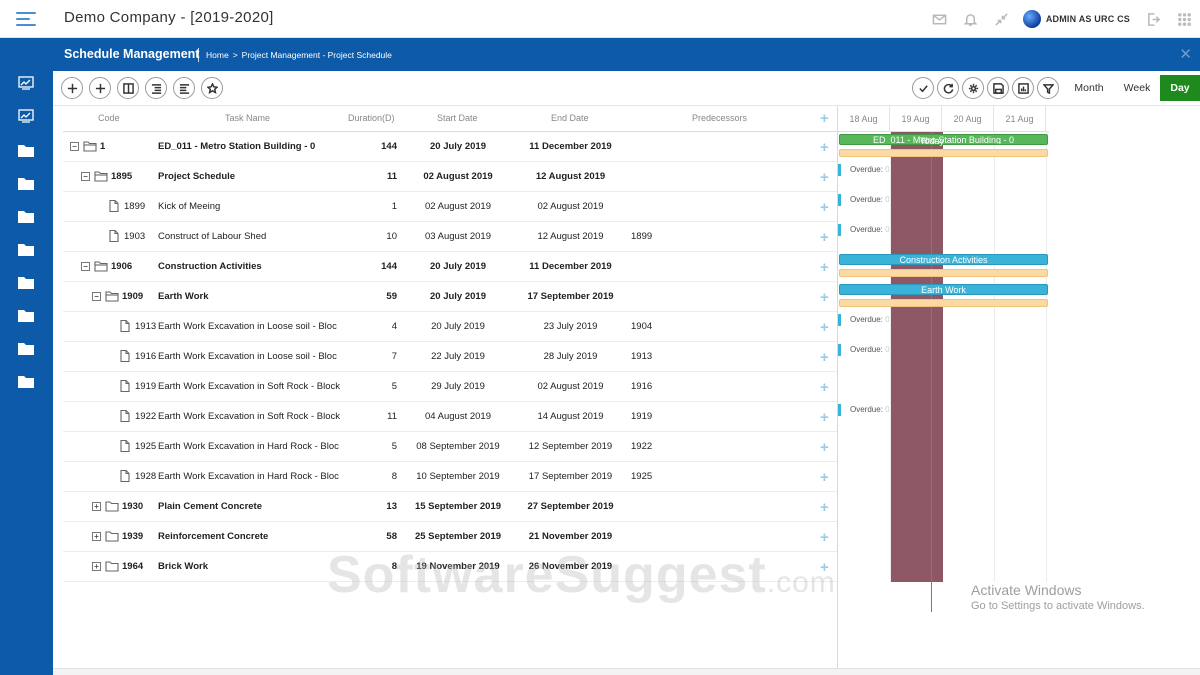 The width and height of the screenshot is (1200, 675). I want to click on mail-icon, so click(939, 19).